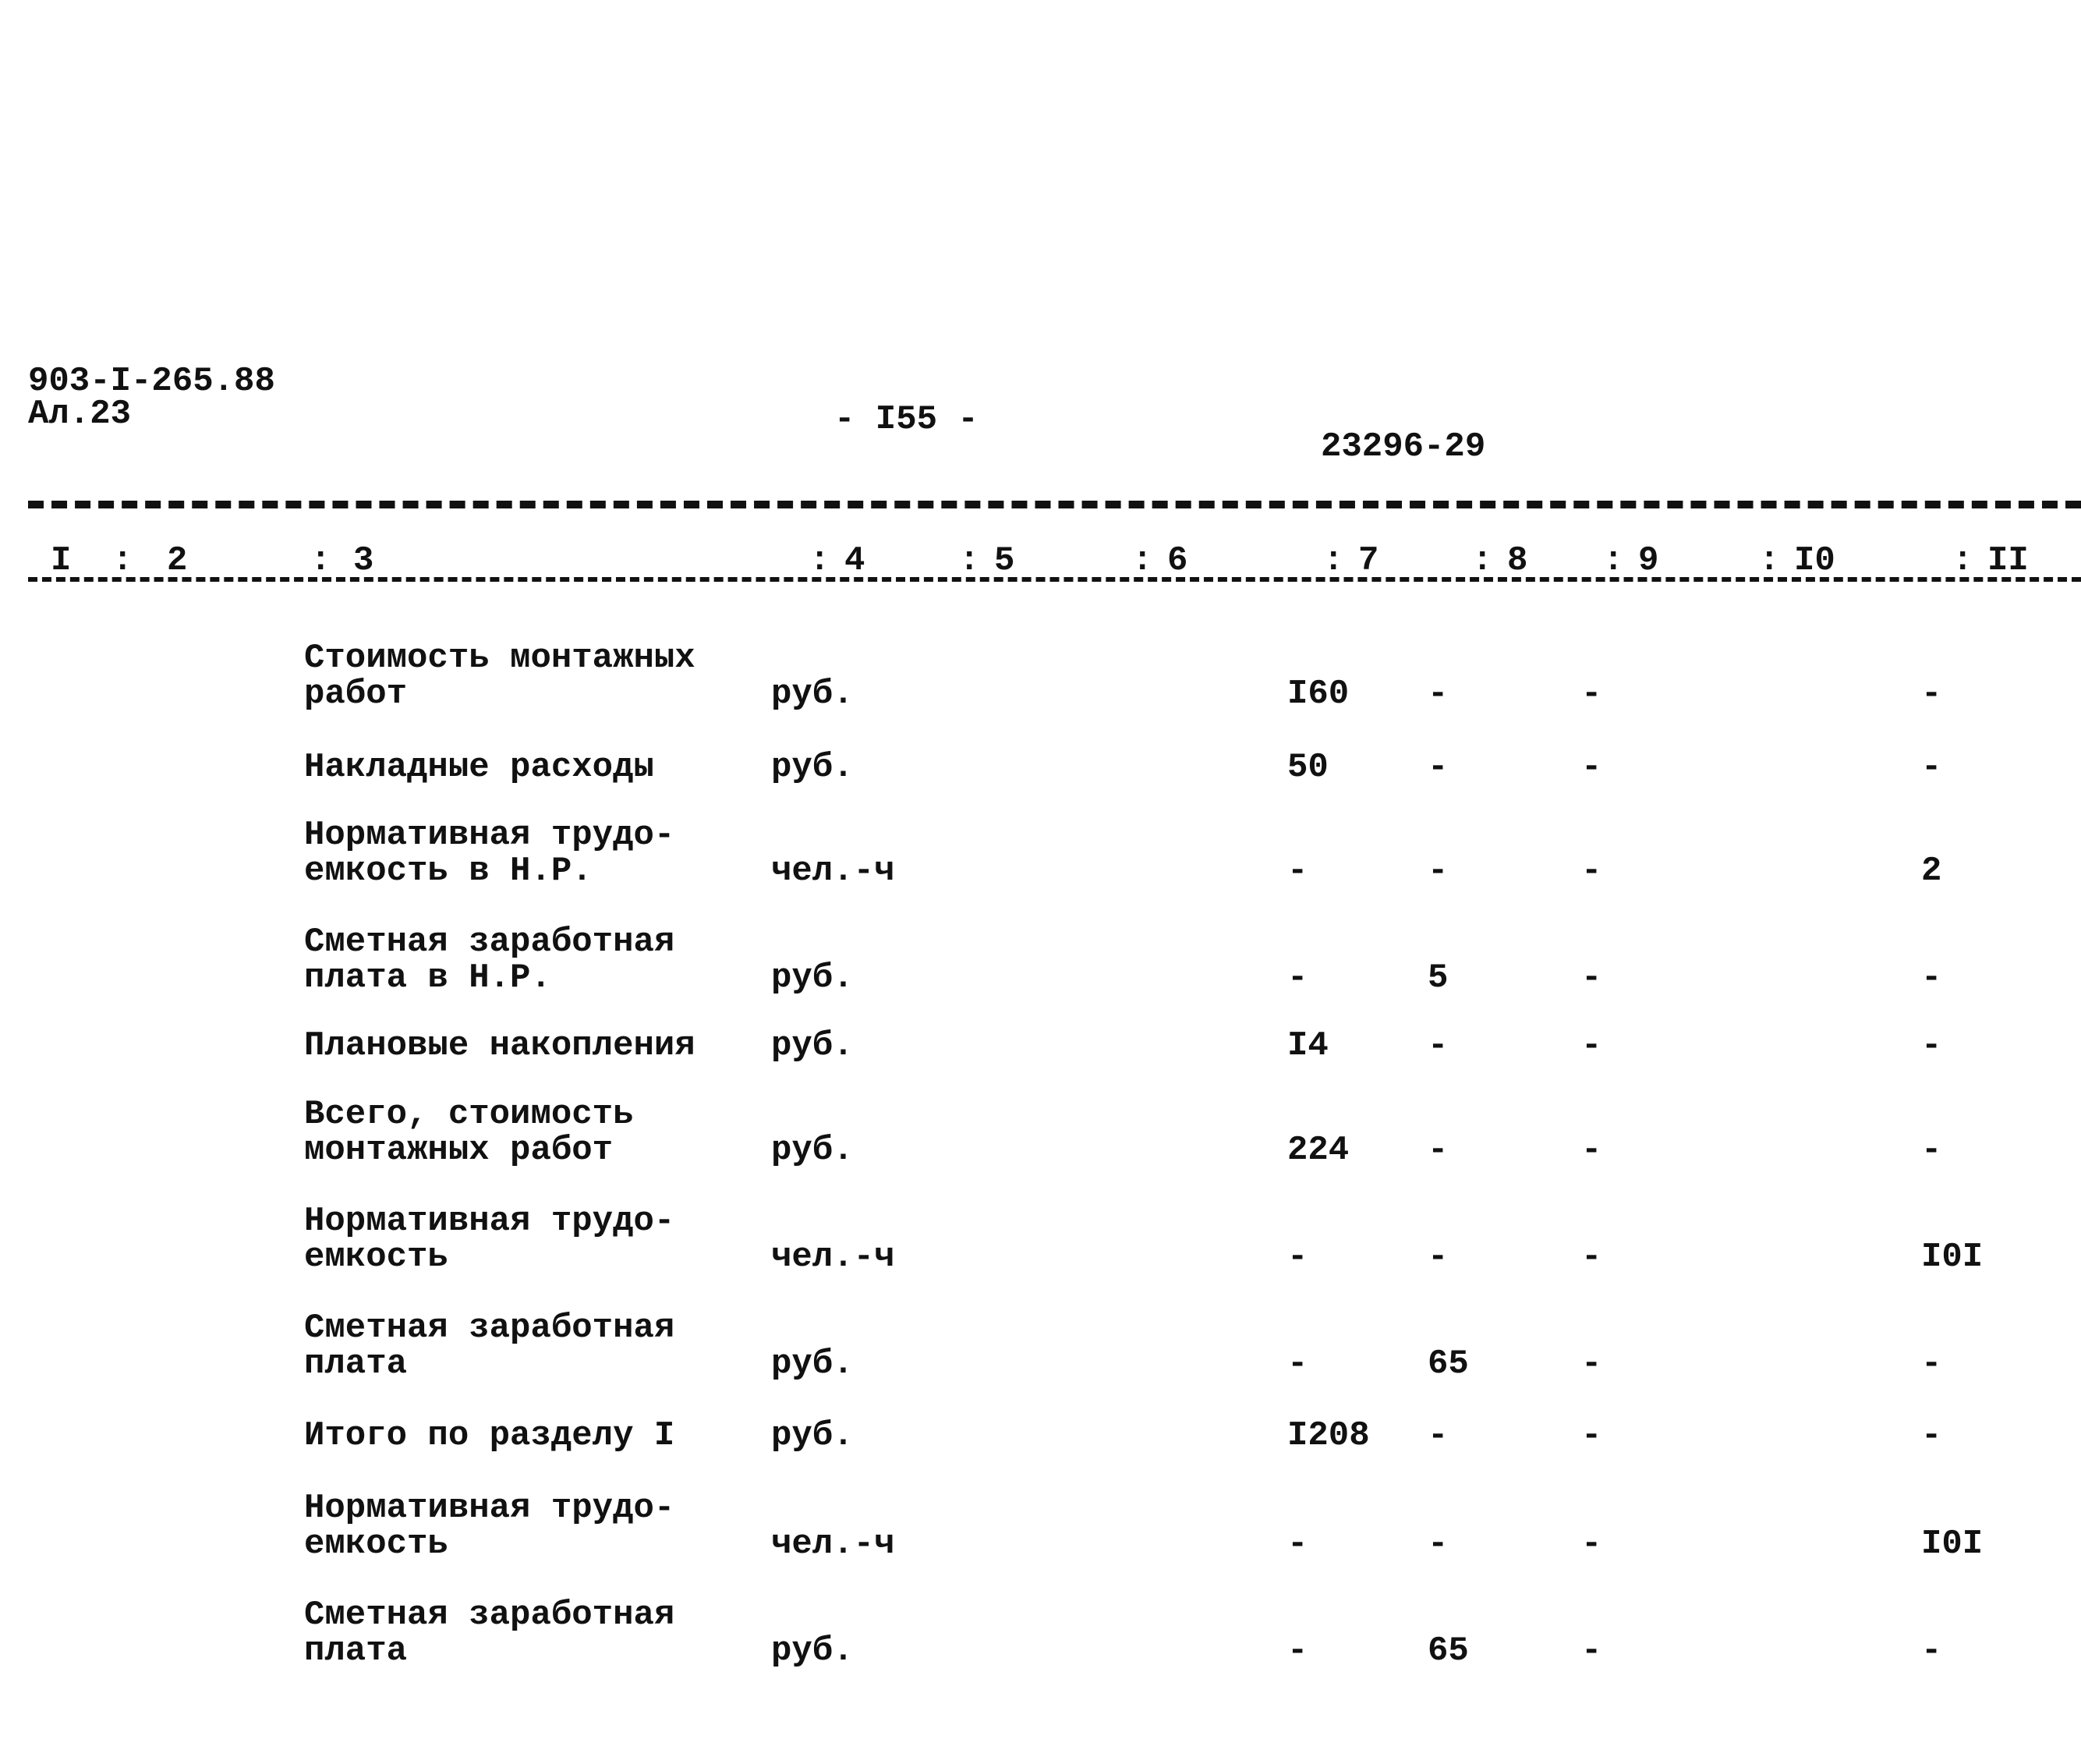 The width and height of the screenshot is (2081, 1764). What do you see at coordinates (1040, 767) in the screenshot?
I see `table-row: Накладные расходы руб. 50 - - -` at bounding box center [1040, 767].